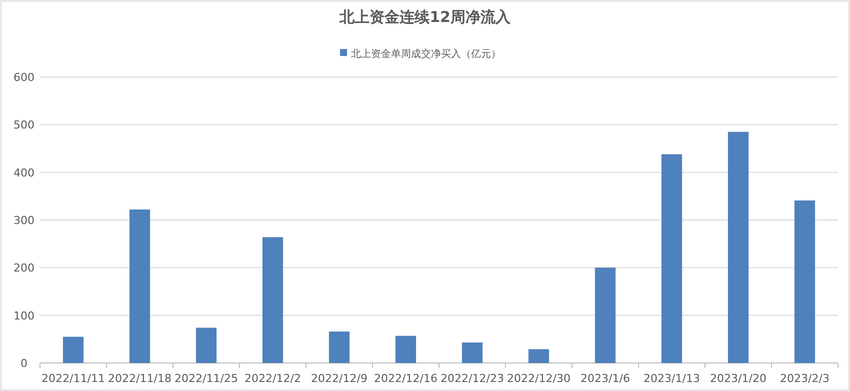  What do you see at coordinates (24, 173) in the screenshot?
I see `y-tick-label: 400` at bounding box center [24, 173].